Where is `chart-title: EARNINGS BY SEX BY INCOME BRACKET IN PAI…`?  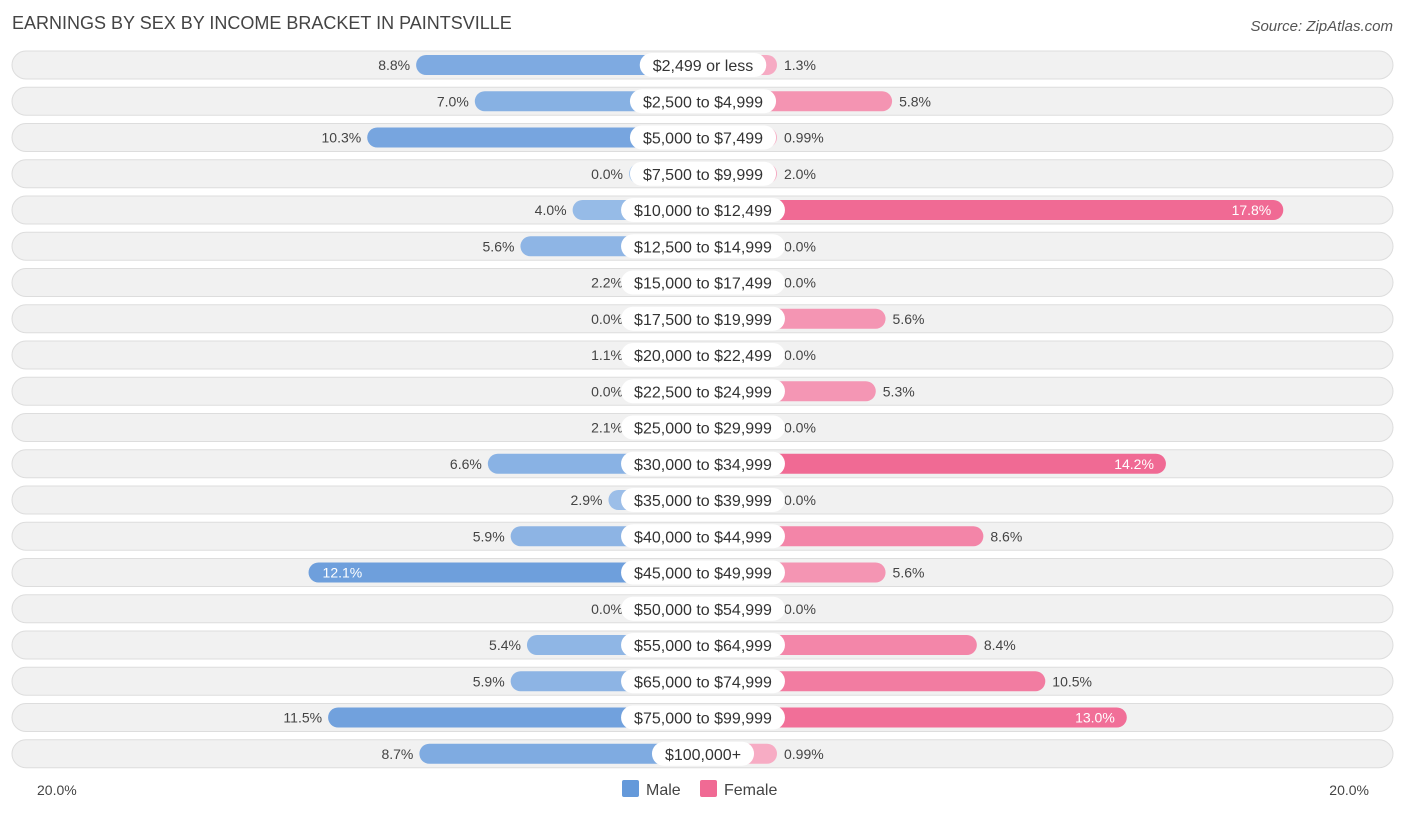
chart-title: EARNINGS BY SEX BY INCOME BRACKET IN PAI… is located at coordinates (262, 23).